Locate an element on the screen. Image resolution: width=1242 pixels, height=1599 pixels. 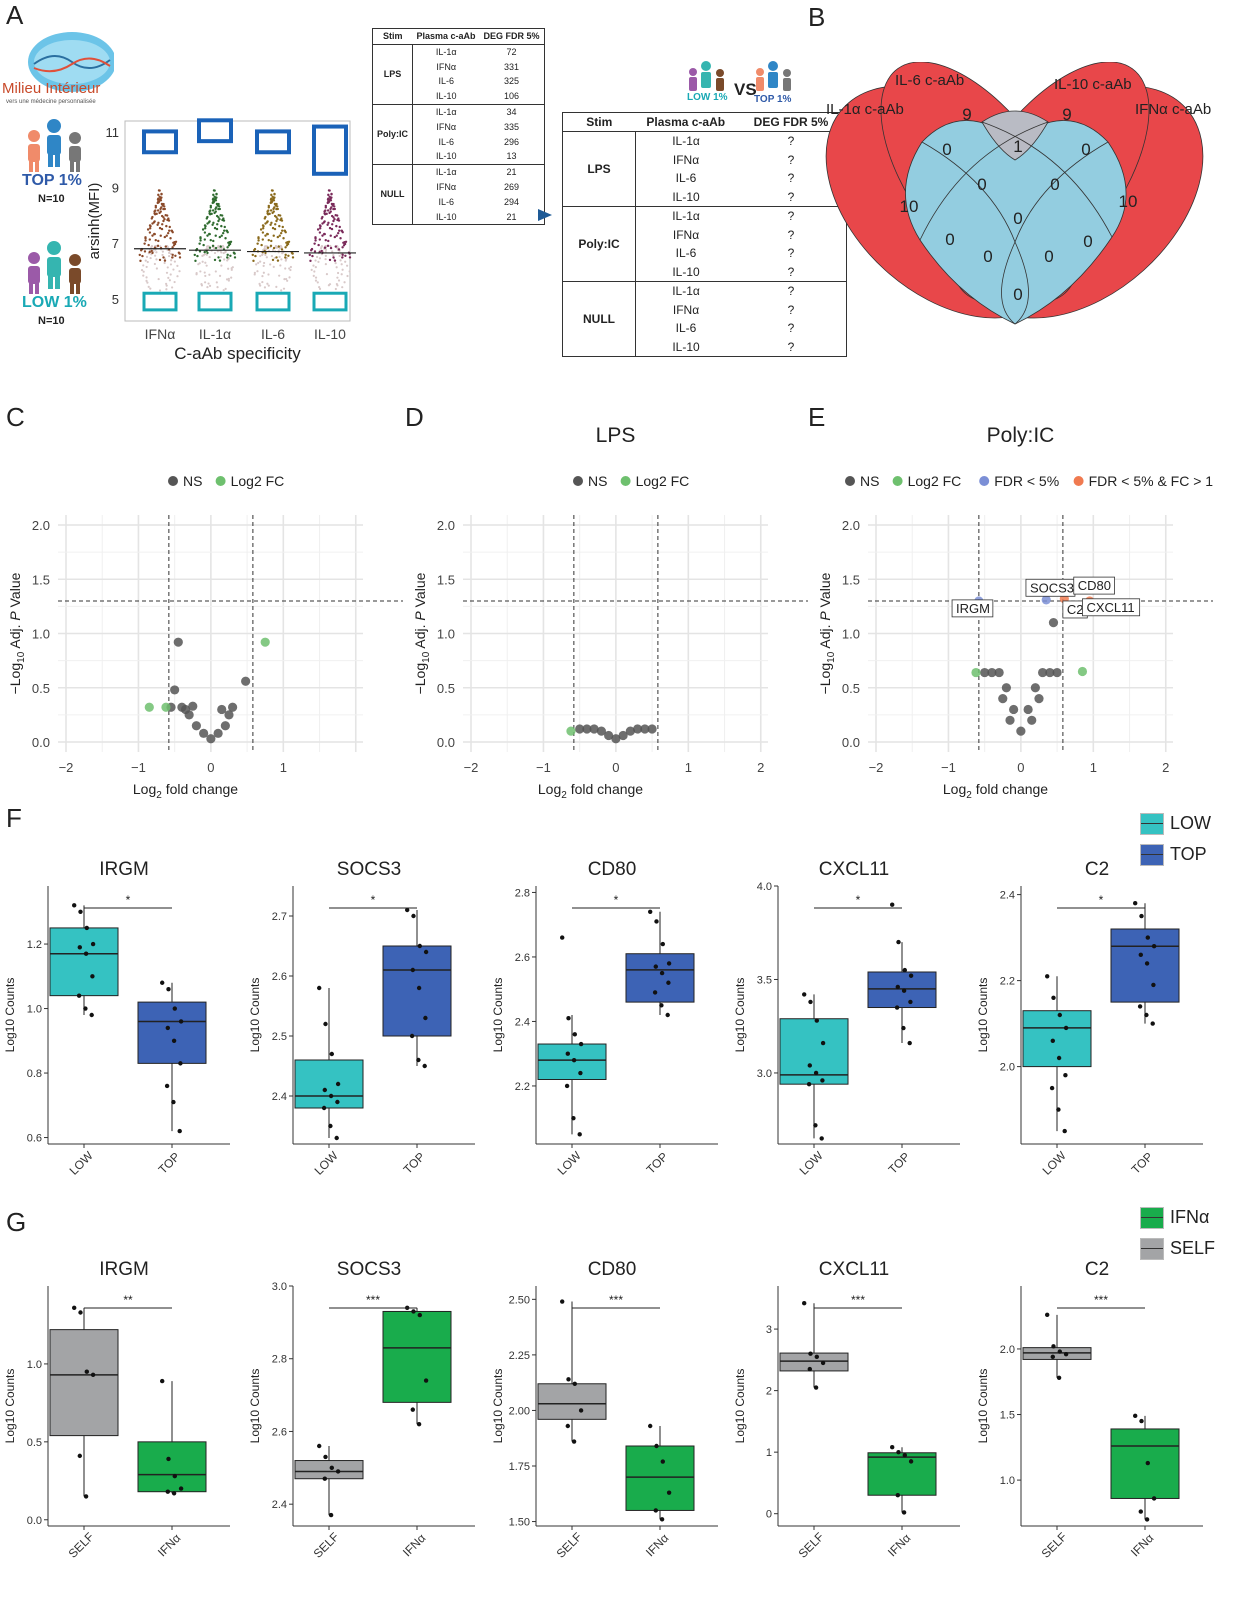
y-tick-label: 2.6 is located at coordinates (279, 1432).